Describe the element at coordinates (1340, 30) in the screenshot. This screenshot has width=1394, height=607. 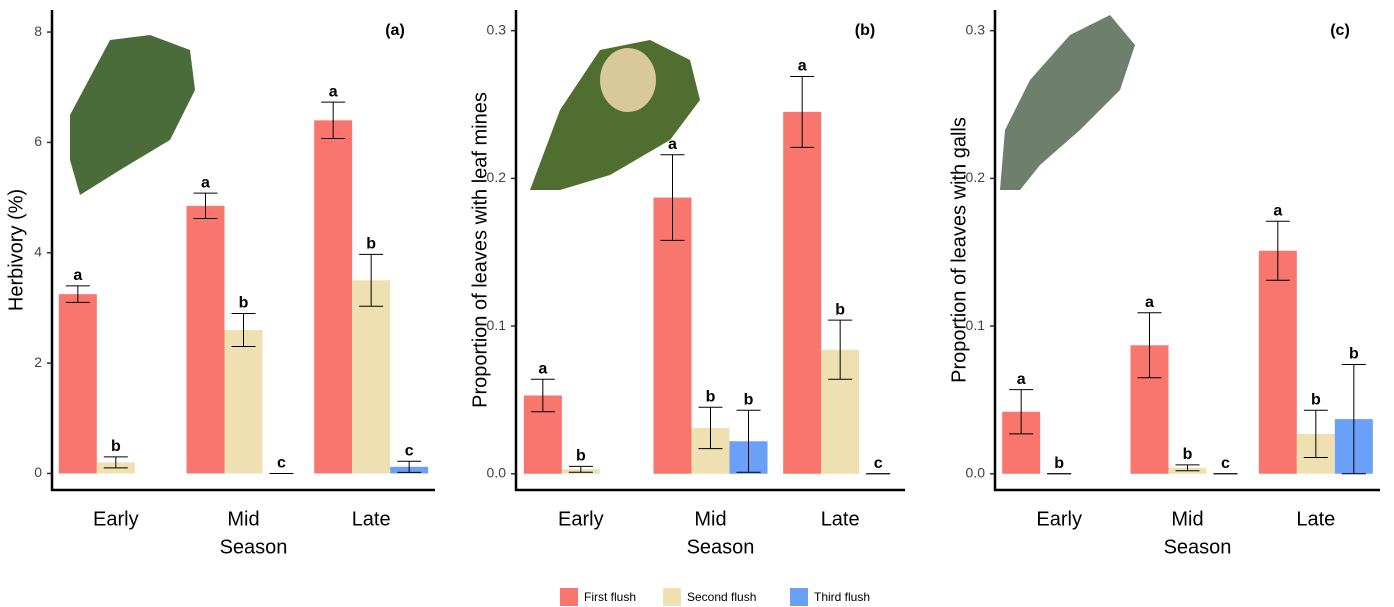
I see `panel-title: (c)` at that location.